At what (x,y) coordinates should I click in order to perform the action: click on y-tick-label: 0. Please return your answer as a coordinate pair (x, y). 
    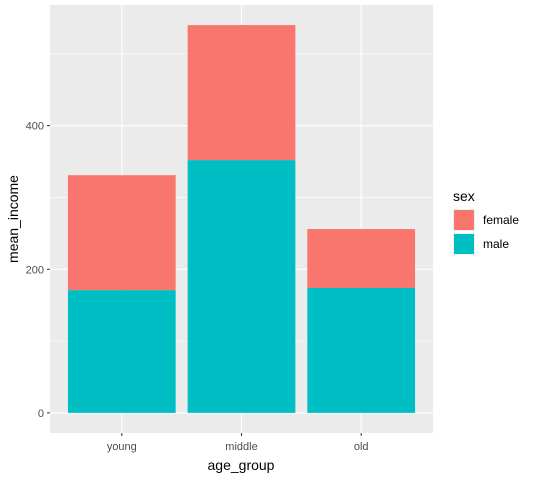
    Looking at the image, I should click on (41, 414).